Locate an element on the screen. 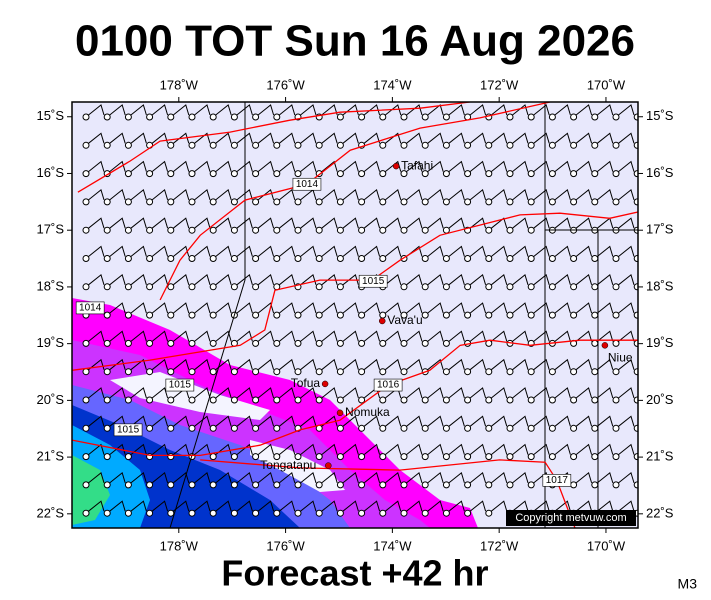 Image resolution: width=711 pixels, height=600 pixels. lon-tick-label: 176˚W is located at coordinates (285, 84).